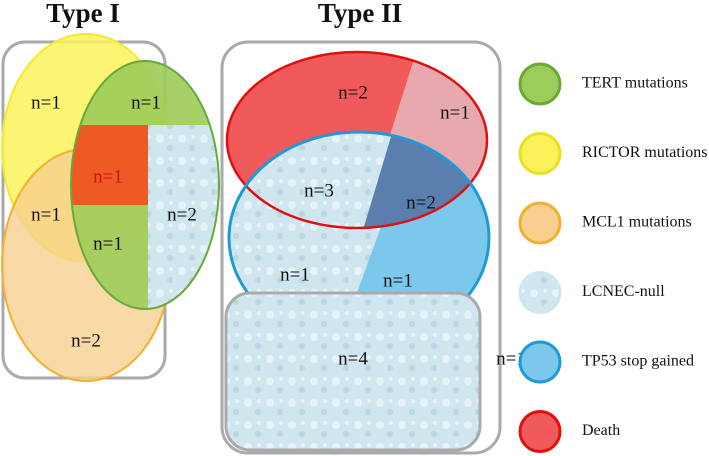 This screenshot has width=709, height=456. I want to click on legend-label: LCNEC-null, so click(623, 291).